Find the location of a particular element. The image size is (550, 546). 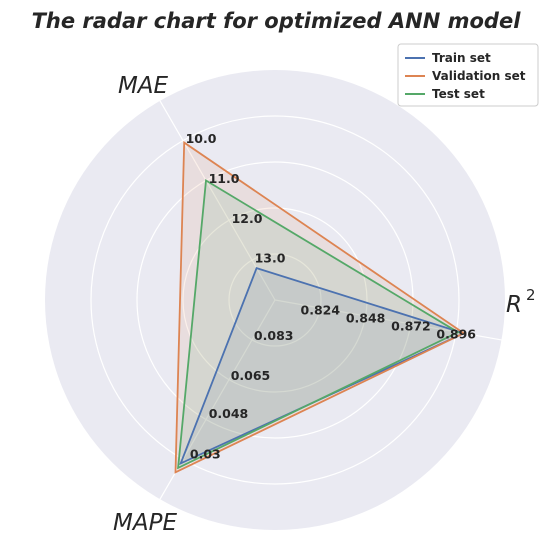

legend: Train set Validation set Test set is located at coordinates (468, 75).